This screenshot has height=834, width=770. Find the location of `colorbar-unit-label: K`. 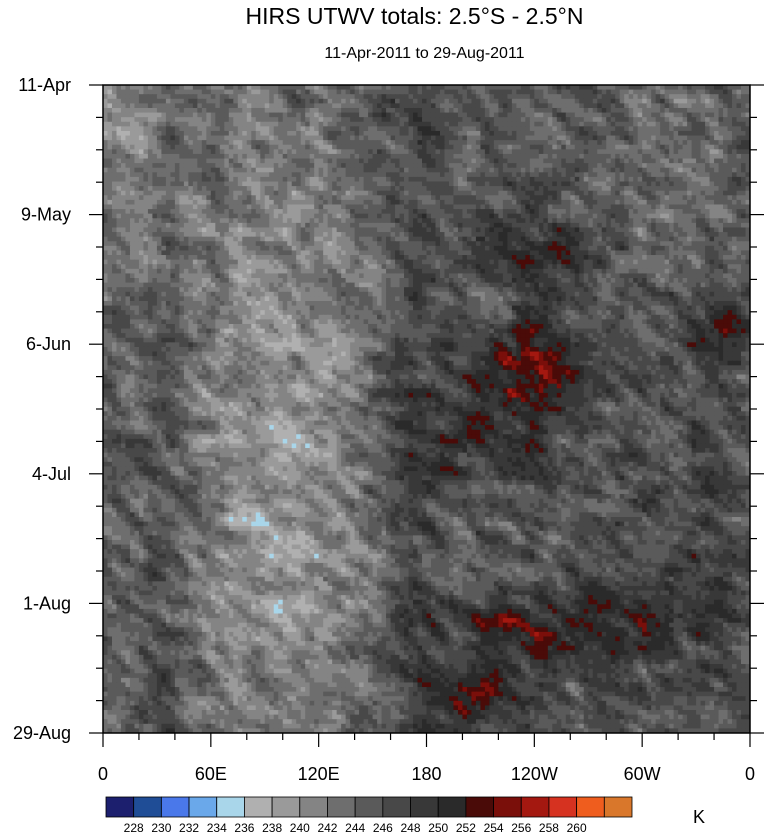

colorbar-unit-label: K is located at coordinates (699, 817).